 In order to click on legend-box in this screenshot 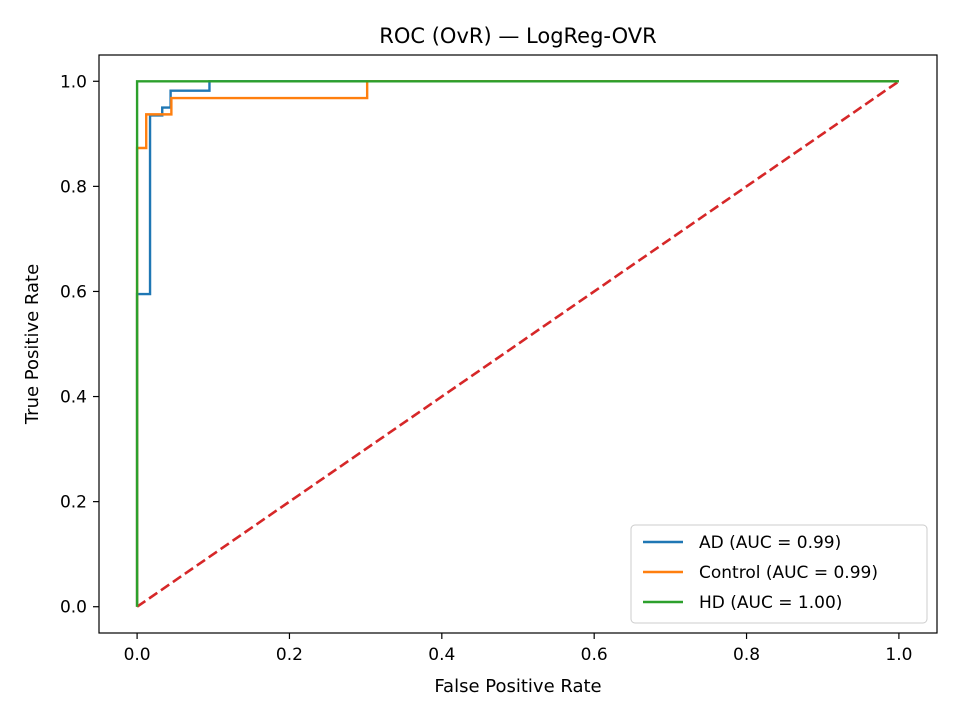, I will do `click(779, 574)`.